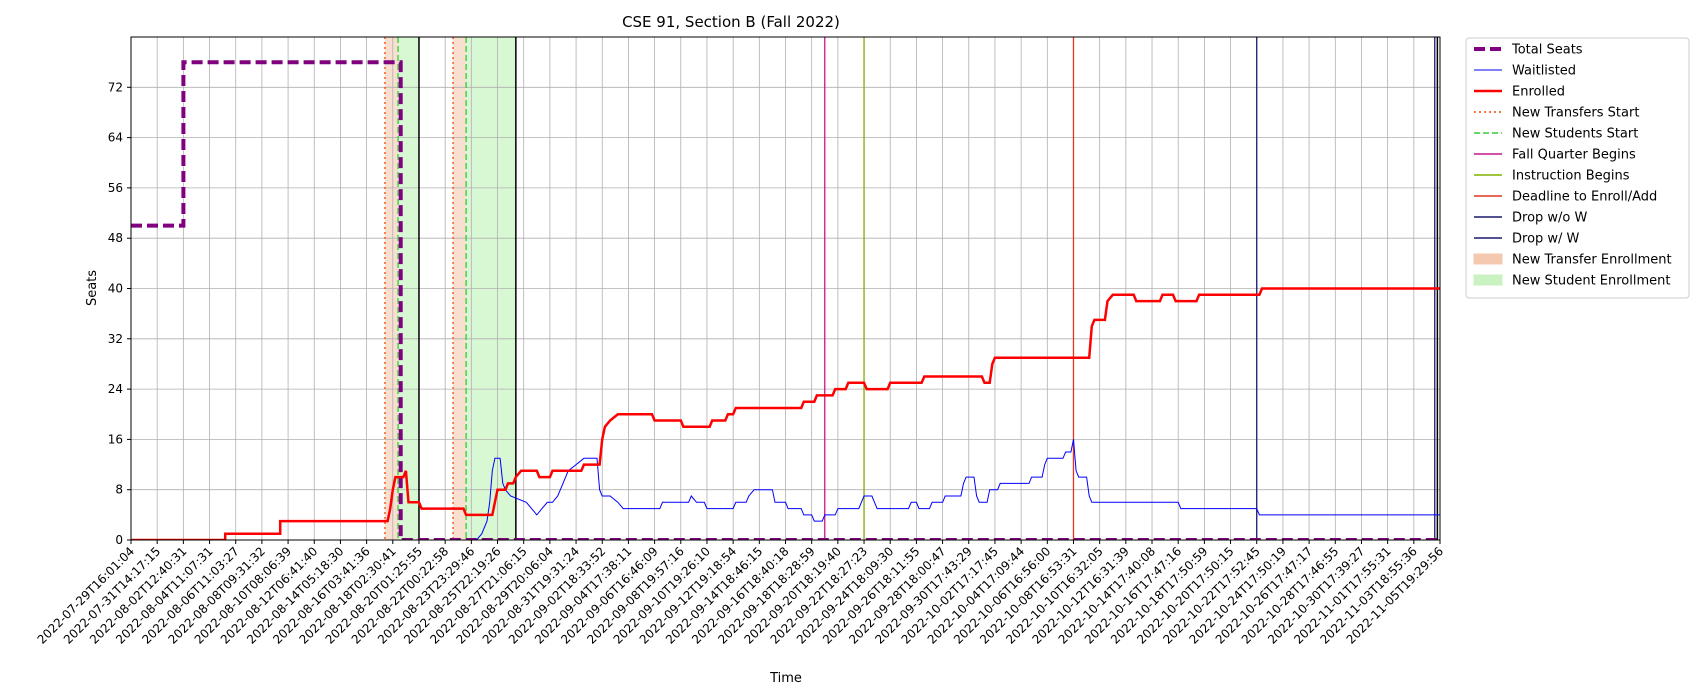 The width and height of the screenshot is (1700, 700). I want to click on y-tick-label: 0, so click(119, 540).